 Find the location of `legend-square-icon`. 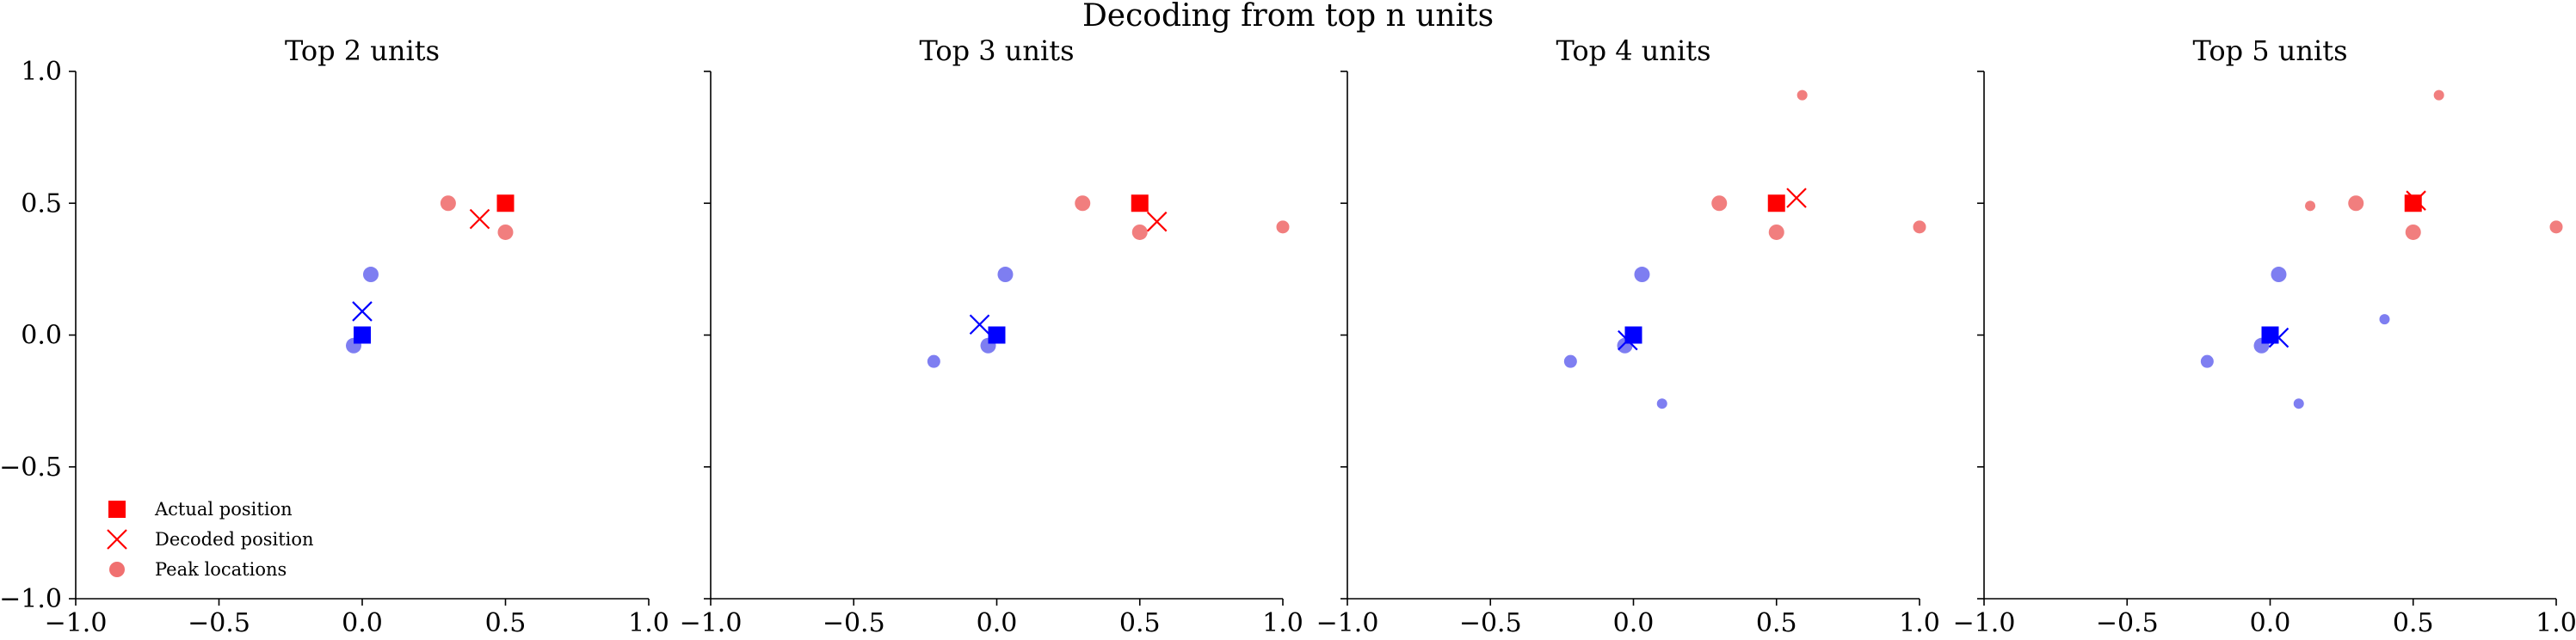

legend-square-icon is located at coordinates (117, 510).